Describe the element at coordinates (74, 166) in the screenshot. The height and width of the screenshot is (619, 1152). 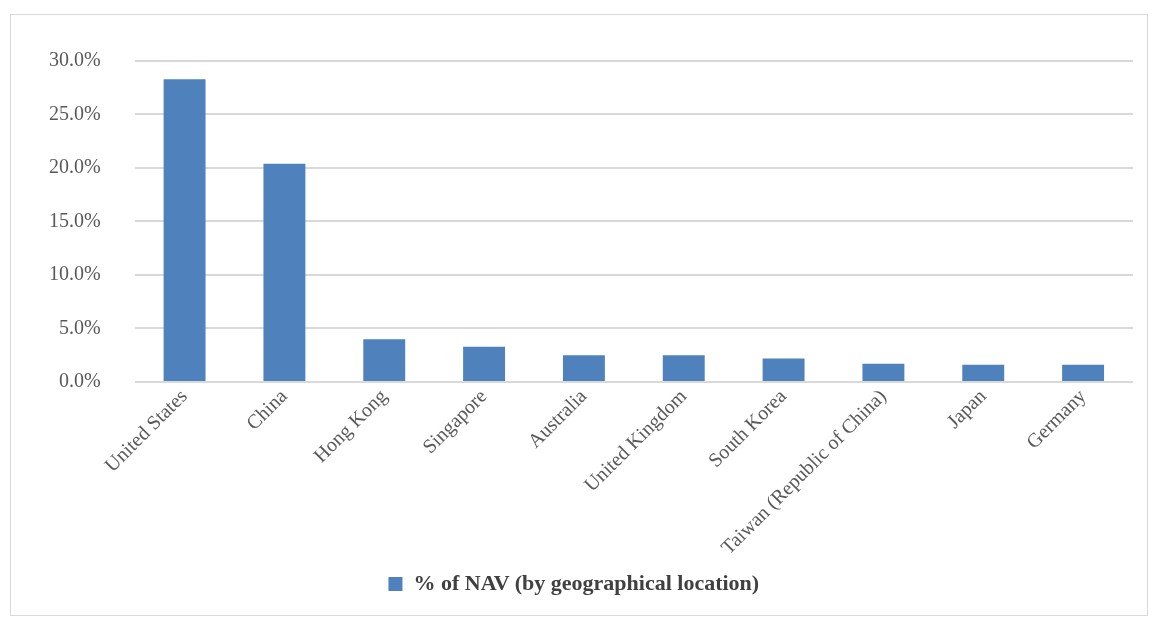
I see `y-tick-label: 20.0%` at that location.